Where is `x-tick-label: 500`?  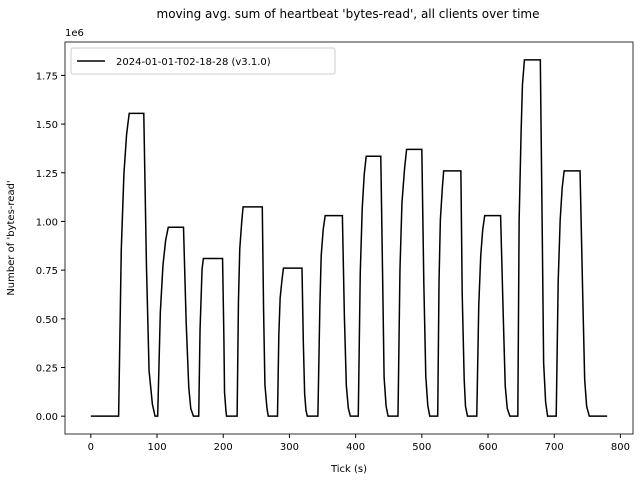 x-tick-label: 500 is located at coordinates (421, 447).